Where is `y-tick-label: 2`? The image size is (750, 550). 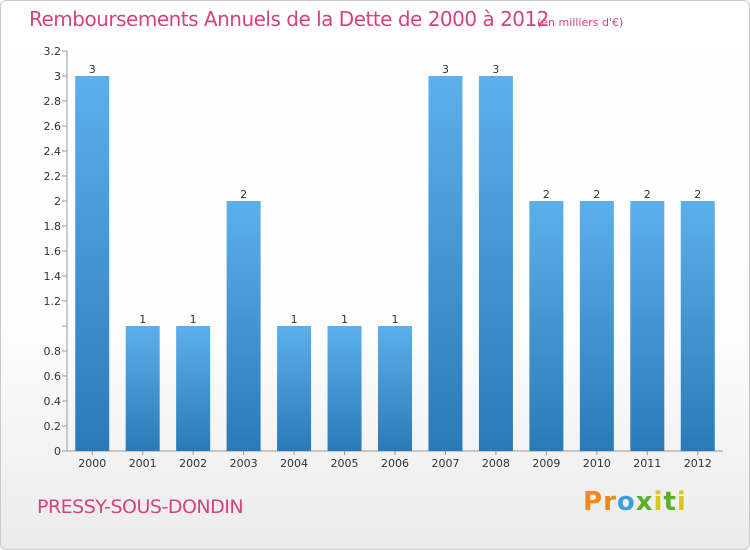 y-tick-label: 2 is located at coordinates (57, 201).